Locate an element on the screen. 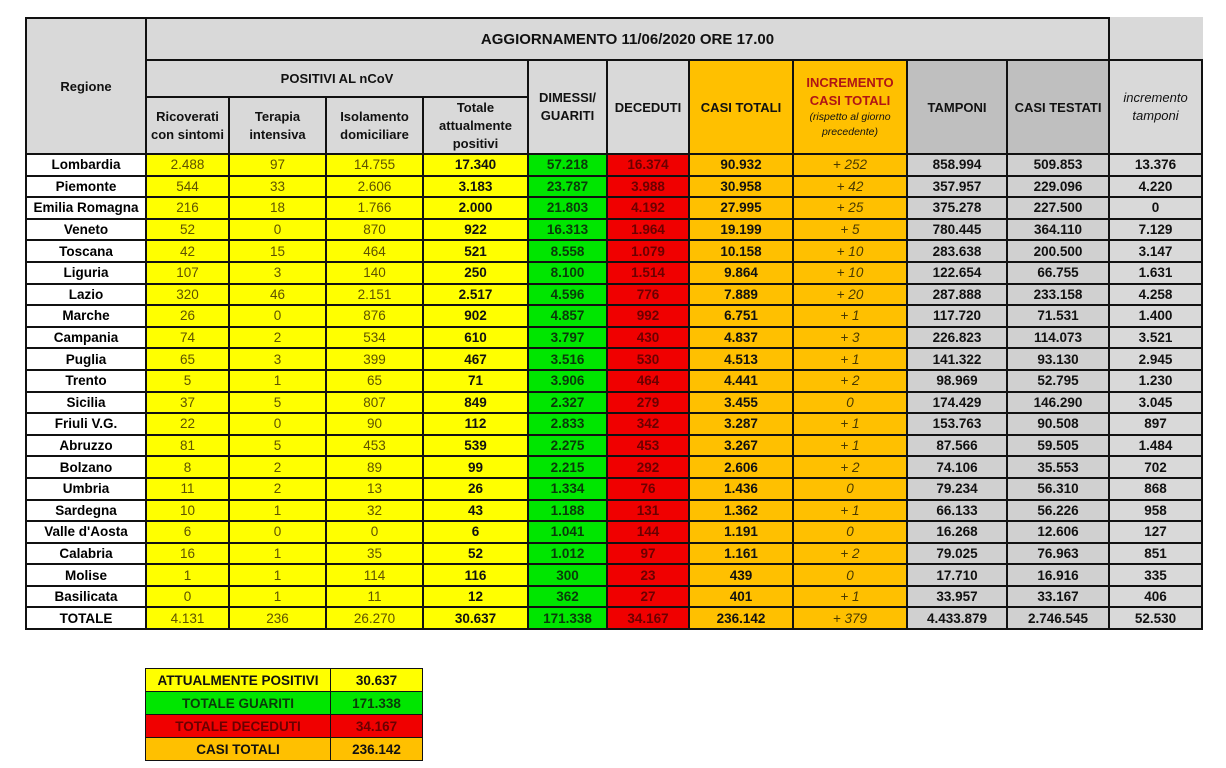  cell-casi-totali: 3.287 is located at coordinates (741, 424).